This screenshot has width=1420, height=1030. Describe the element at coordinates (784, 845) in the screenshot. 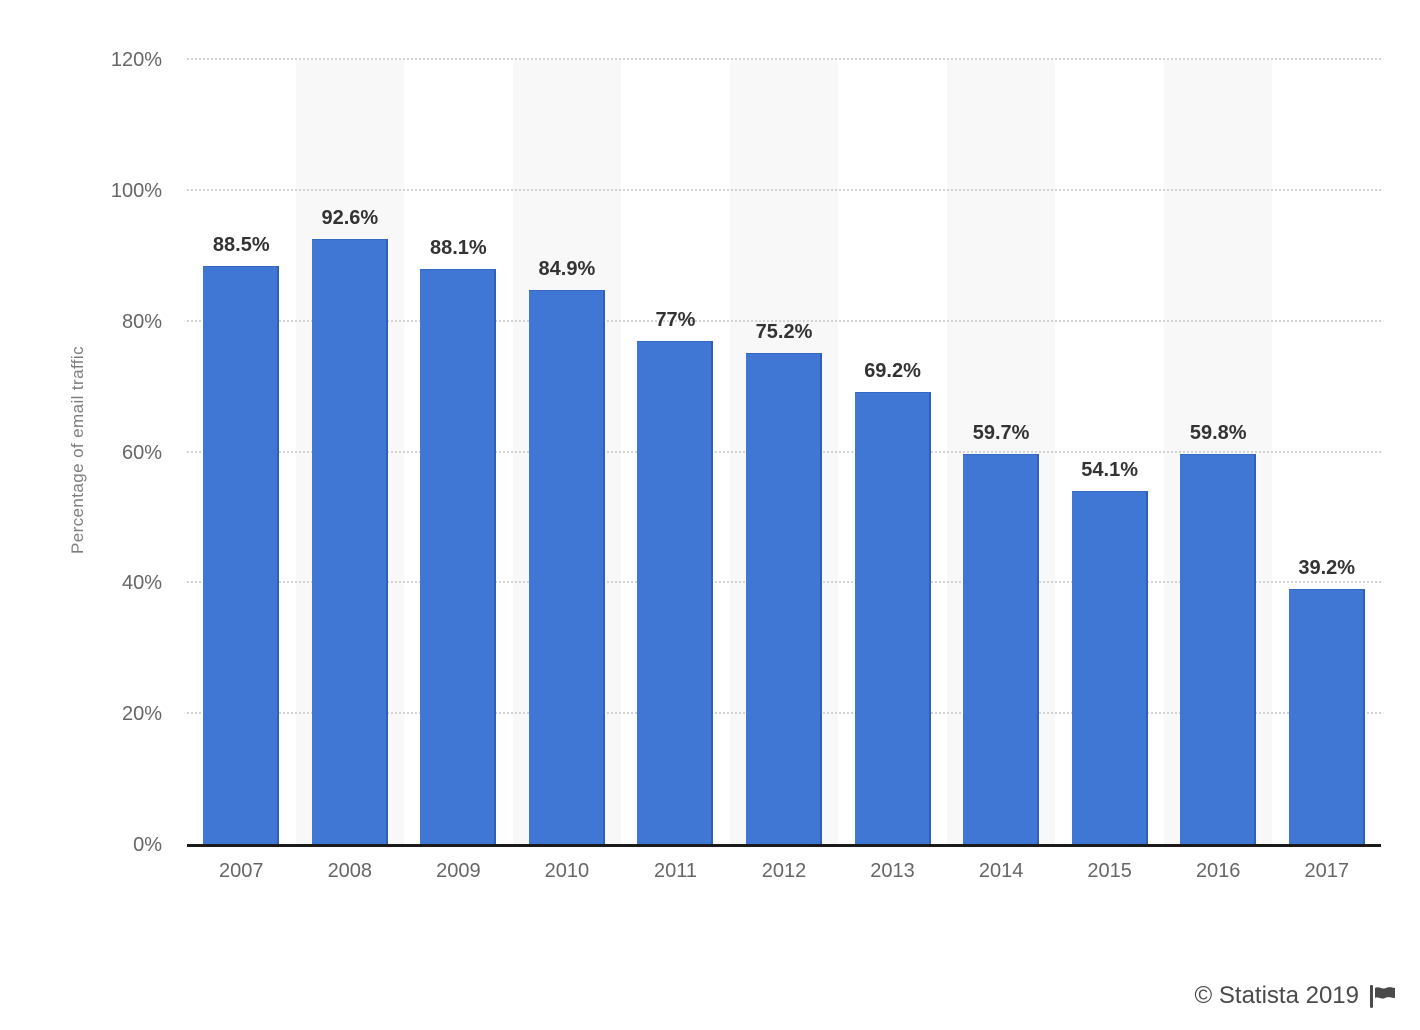

I see `x-axis-line` at that location.